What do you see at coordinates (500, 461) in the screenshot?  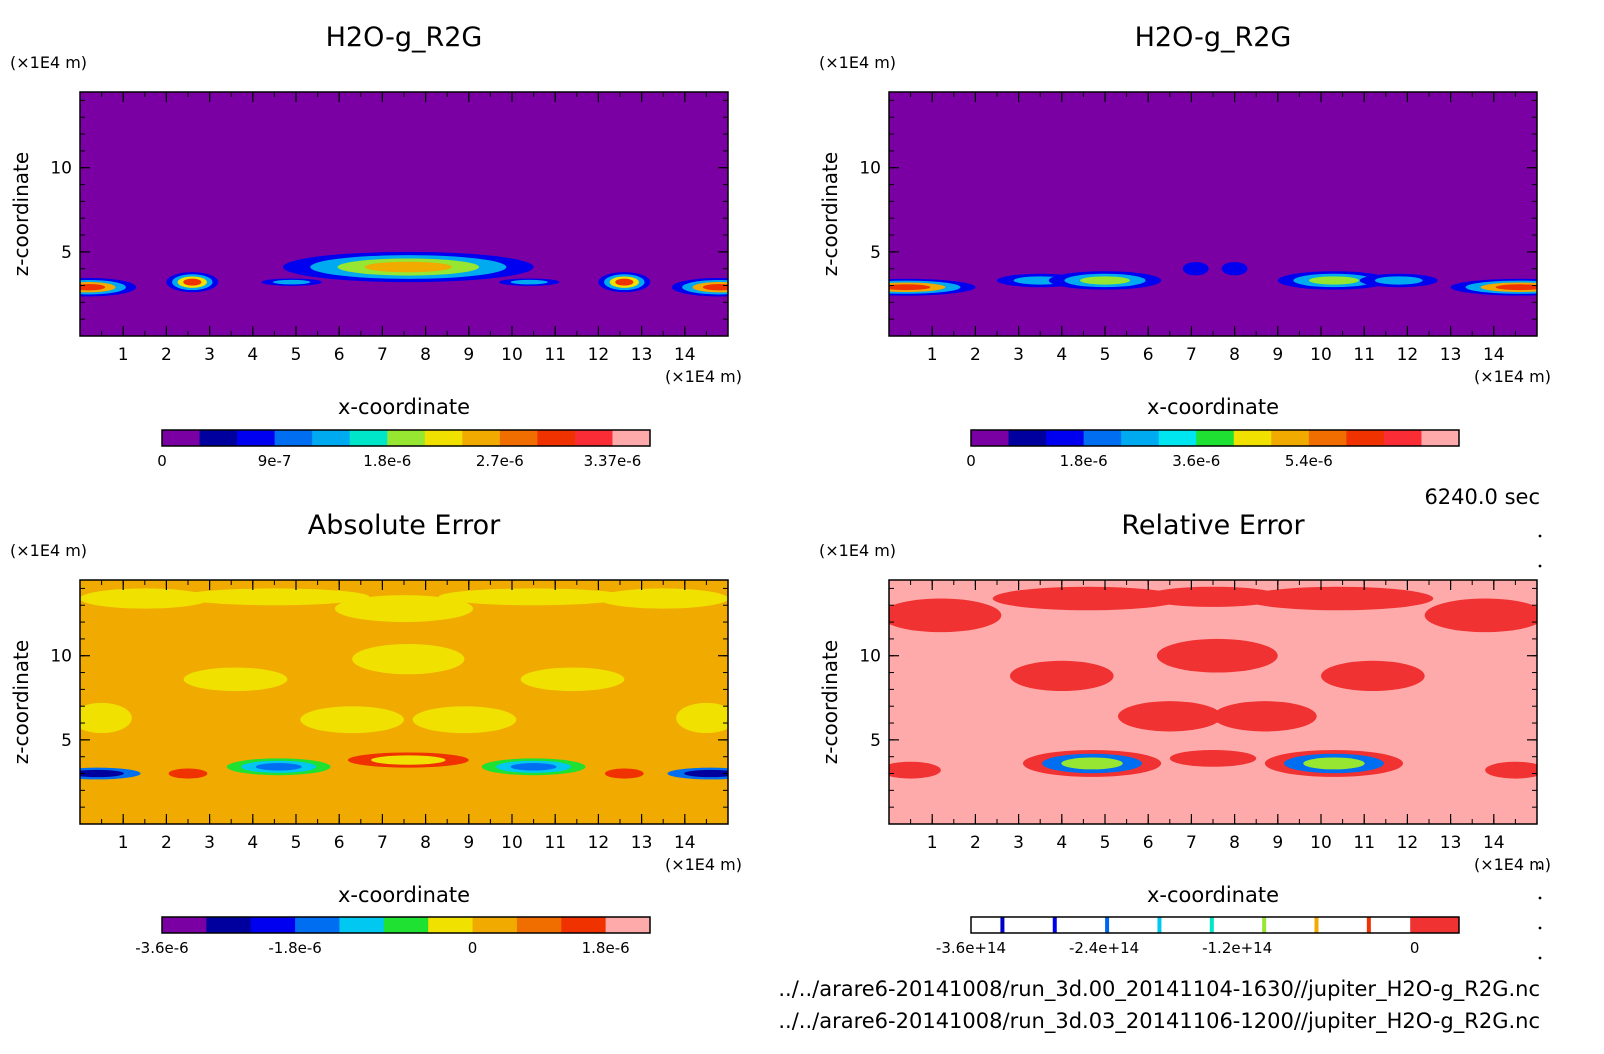 I see `colorbar-tick-label: 2.7e-6` at bounding box center [500, 461].